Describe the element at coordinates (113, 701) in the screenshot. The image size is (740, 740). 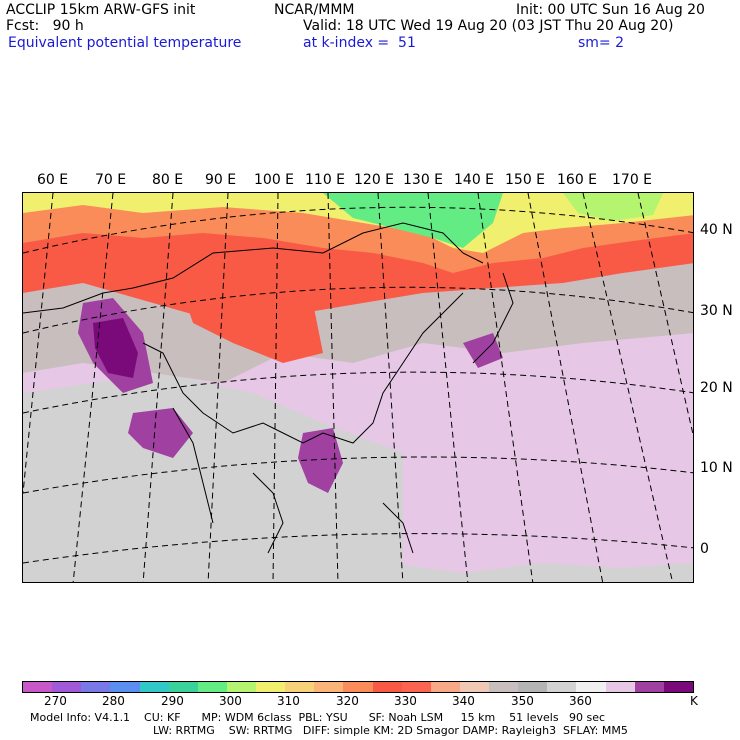
I see `colorbar-label: 280` at that location.